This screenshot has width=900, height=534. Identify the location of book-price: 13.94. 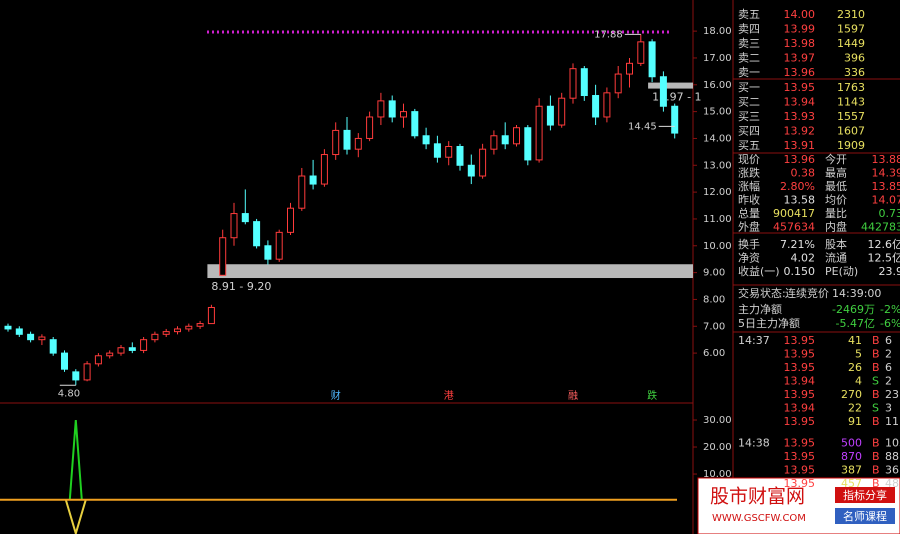
(800, 102).